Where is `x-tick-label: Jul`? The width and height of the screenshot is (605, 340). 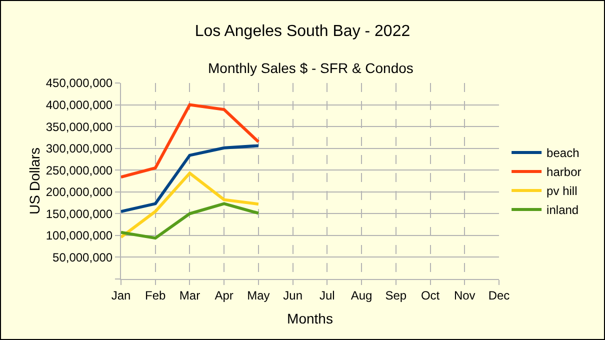 x-tick-label: Jul is located at coordinates (327, 295).